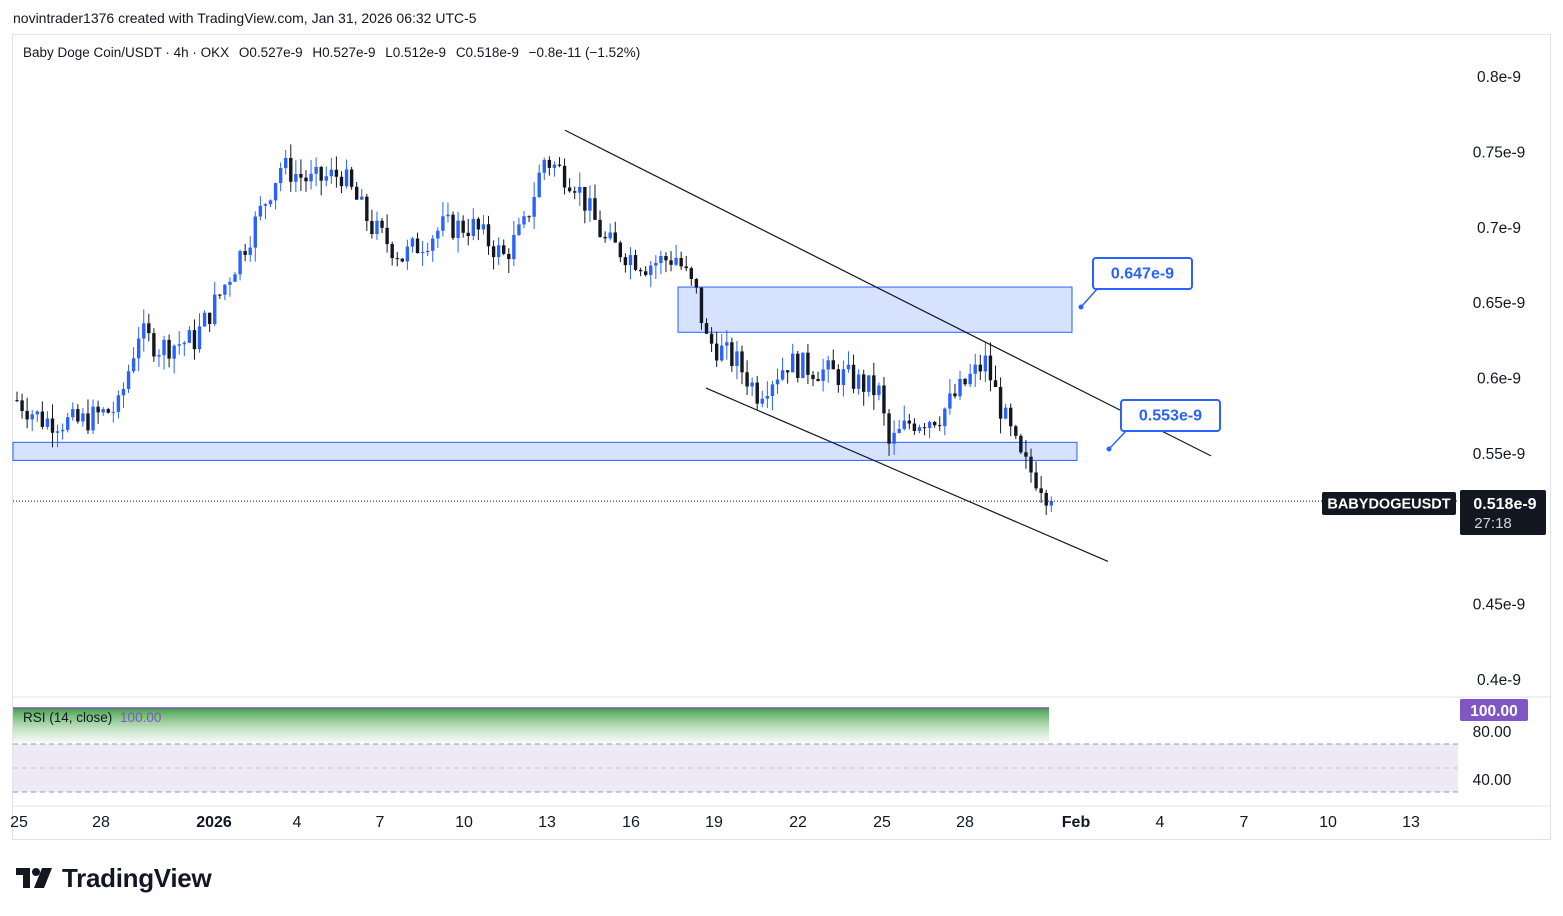 This screenshot has width=1563, height=916. What do you see at coordinates (214, 822) in the screenshot?
I see `time-label: 2026` at bounding box center [214, 822].